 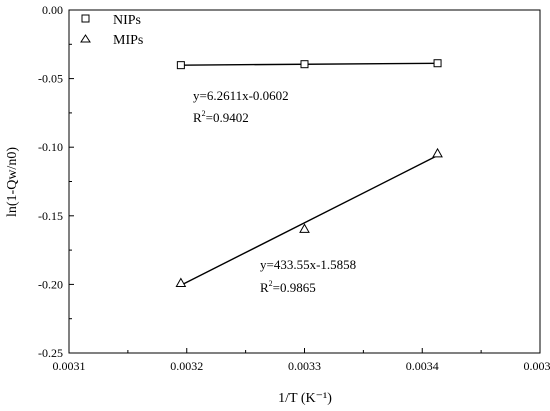 What do you see at coordinates (128, 40) in the screenshot?
I see `legend-label-mips: MIPs` at bounding box center [128, 40].